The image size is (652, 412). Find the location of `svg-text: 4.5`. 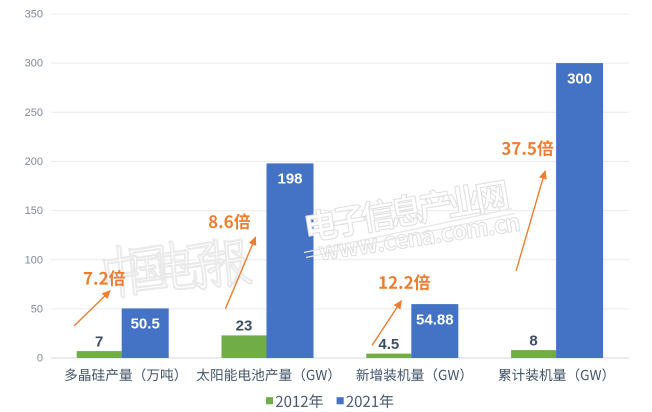

svg-text: 4.5 is located at coordinates (388, 344).